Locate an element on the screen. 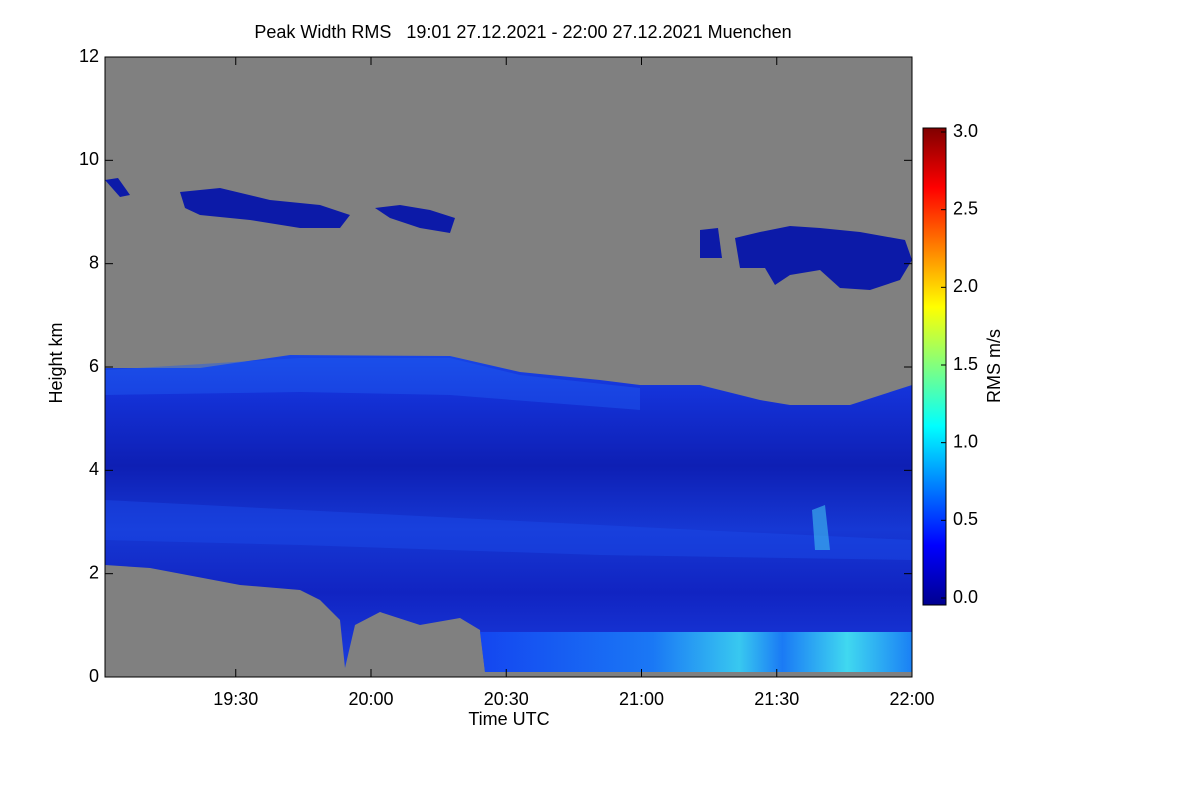 This screenshot has width=1200, height=800. x-tick-label: 19:30 is located at coordinates (235, 699).